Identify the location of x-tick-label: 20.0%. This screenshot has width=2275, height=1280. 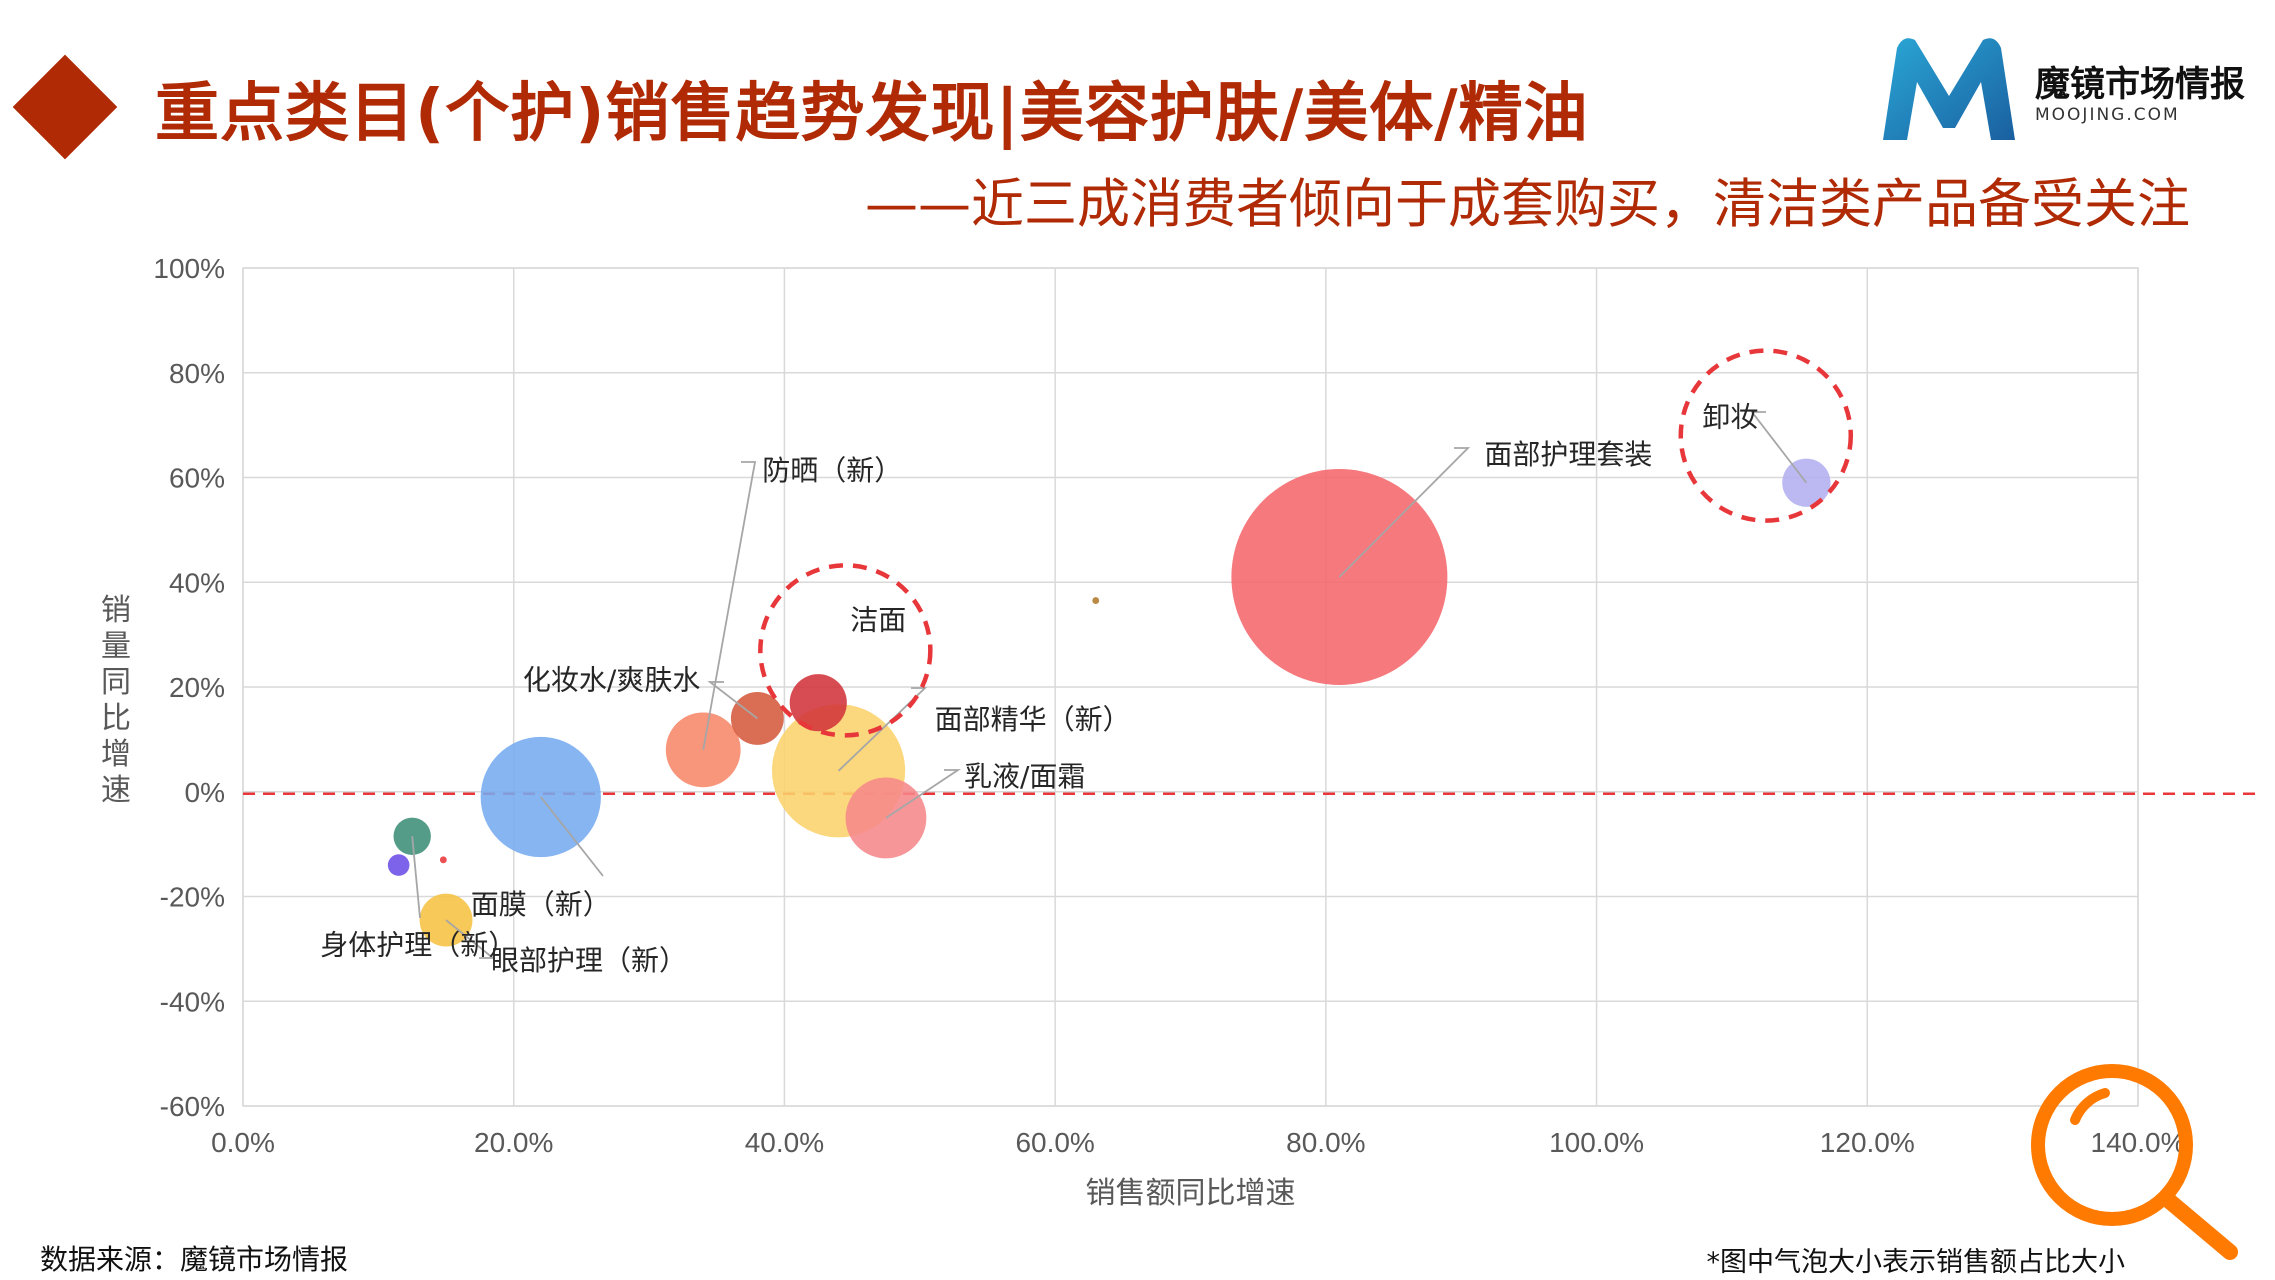
(513, 1142).